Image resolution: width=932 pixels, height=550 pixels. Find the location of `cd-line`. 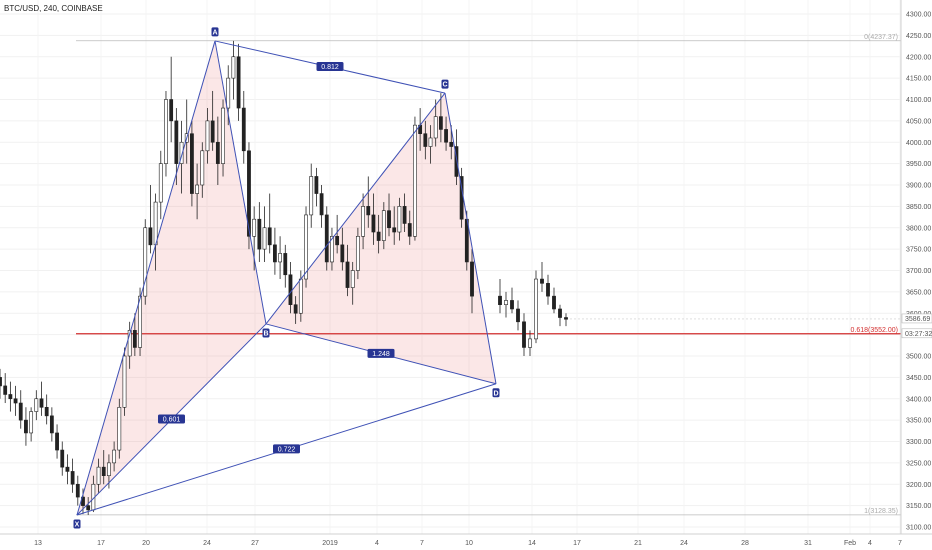

cd-line is located at coordinates (470, 238).